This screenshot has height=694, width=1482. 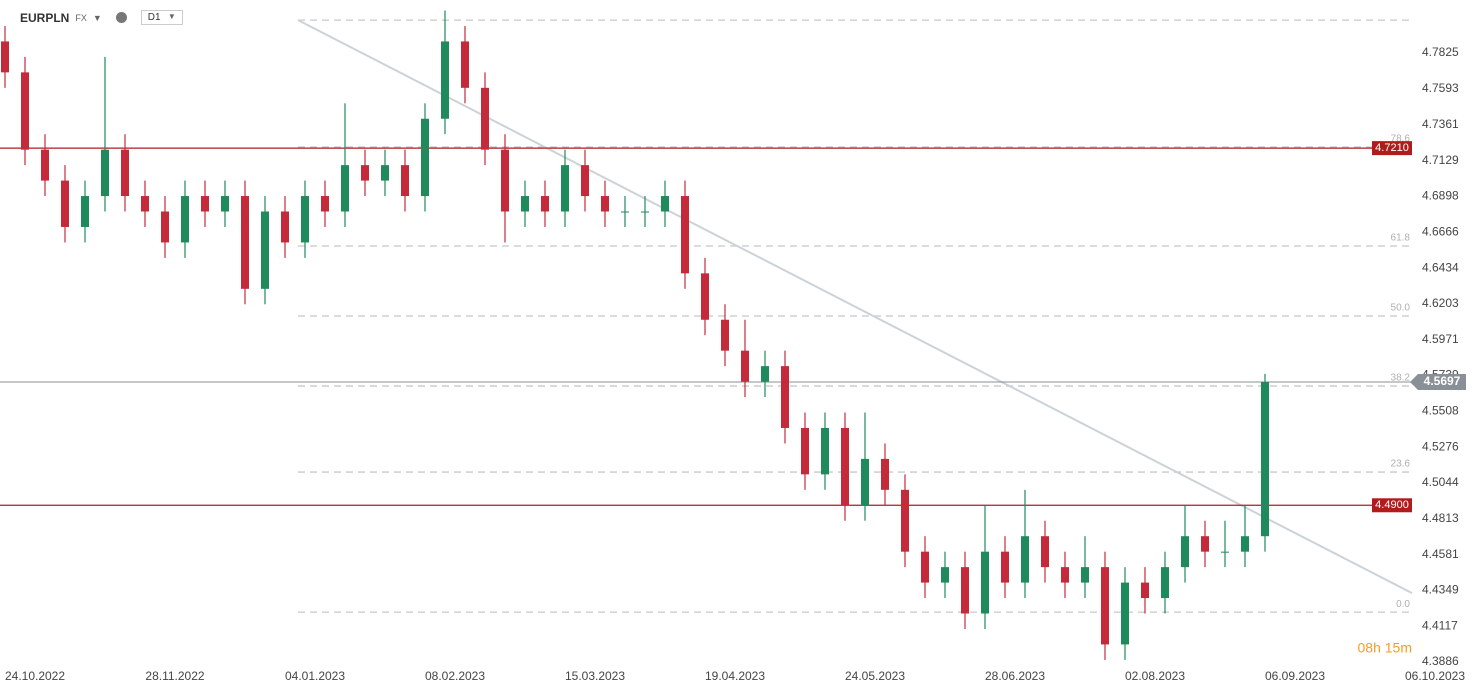 I want to click on x-tick-label: 06.10.2023, so click(x=1435, y=676).